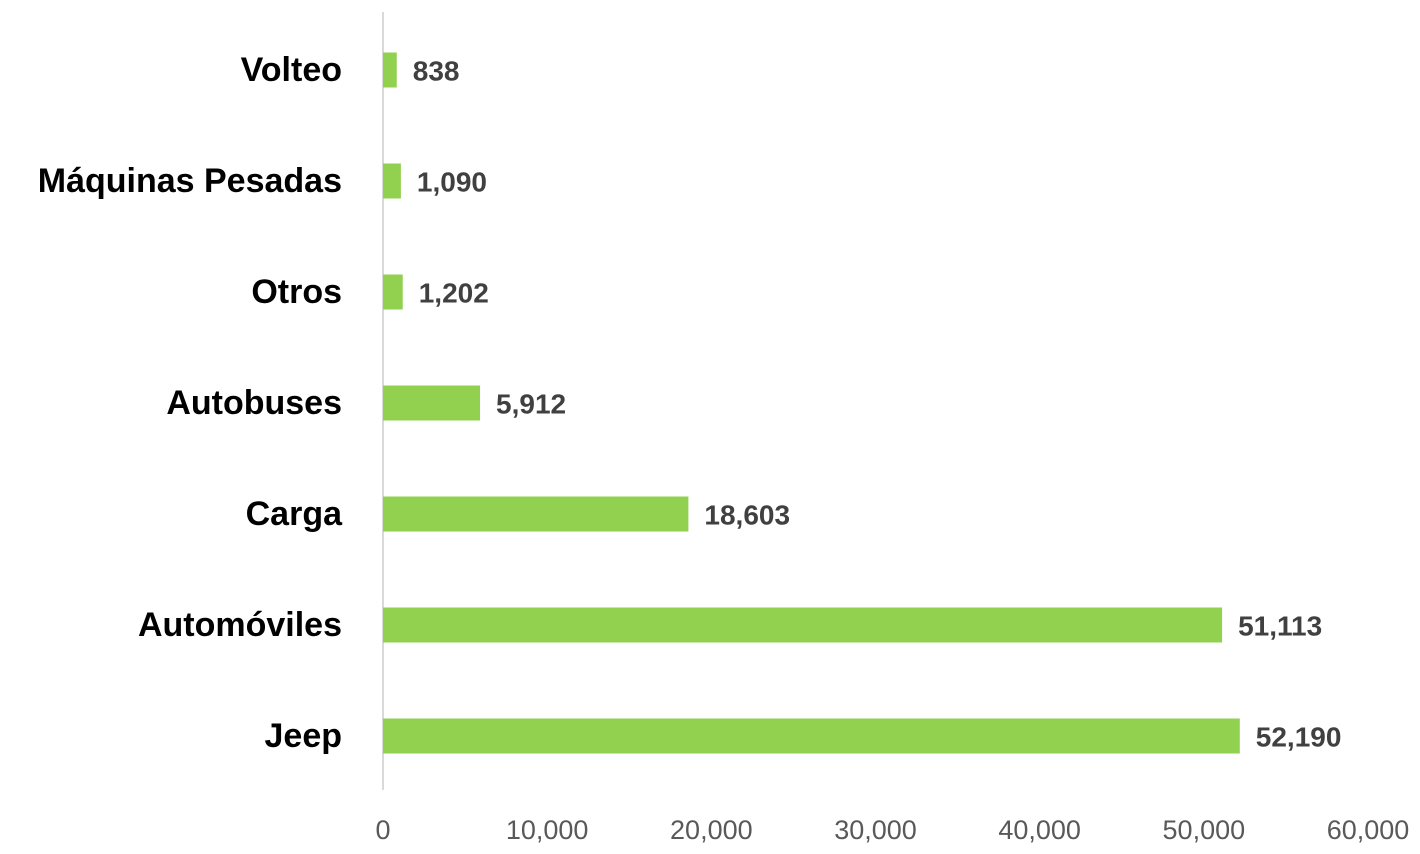  I want to click on value-label: 51,113, so click(1280, 625).